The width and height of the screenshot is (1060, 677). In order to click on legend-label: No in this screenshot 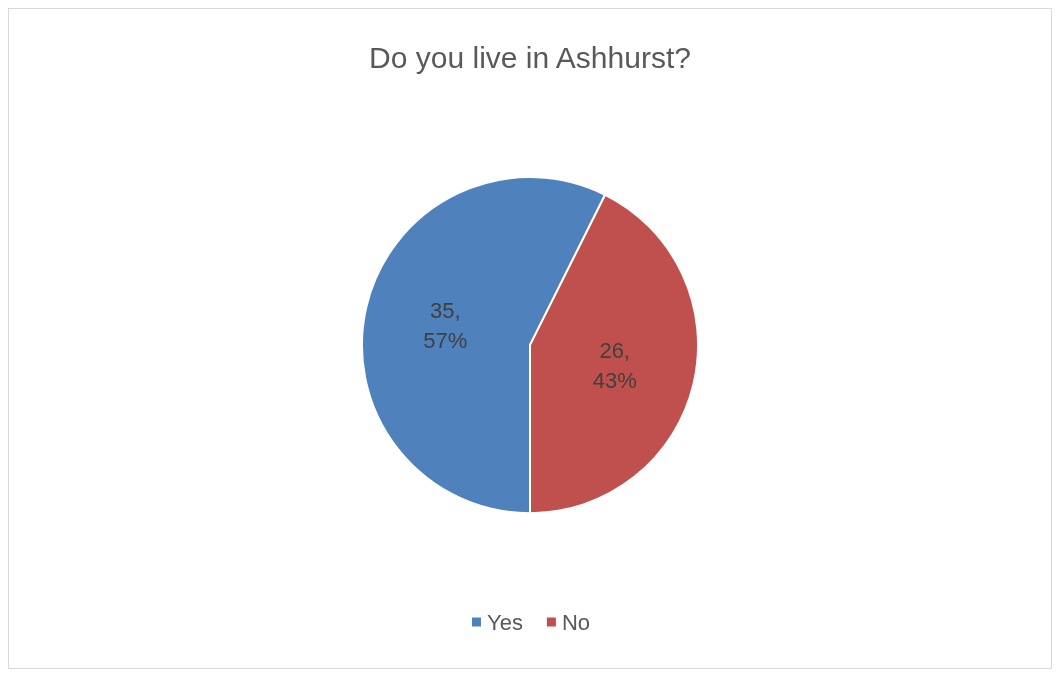, I will do `click(576, 622)`.